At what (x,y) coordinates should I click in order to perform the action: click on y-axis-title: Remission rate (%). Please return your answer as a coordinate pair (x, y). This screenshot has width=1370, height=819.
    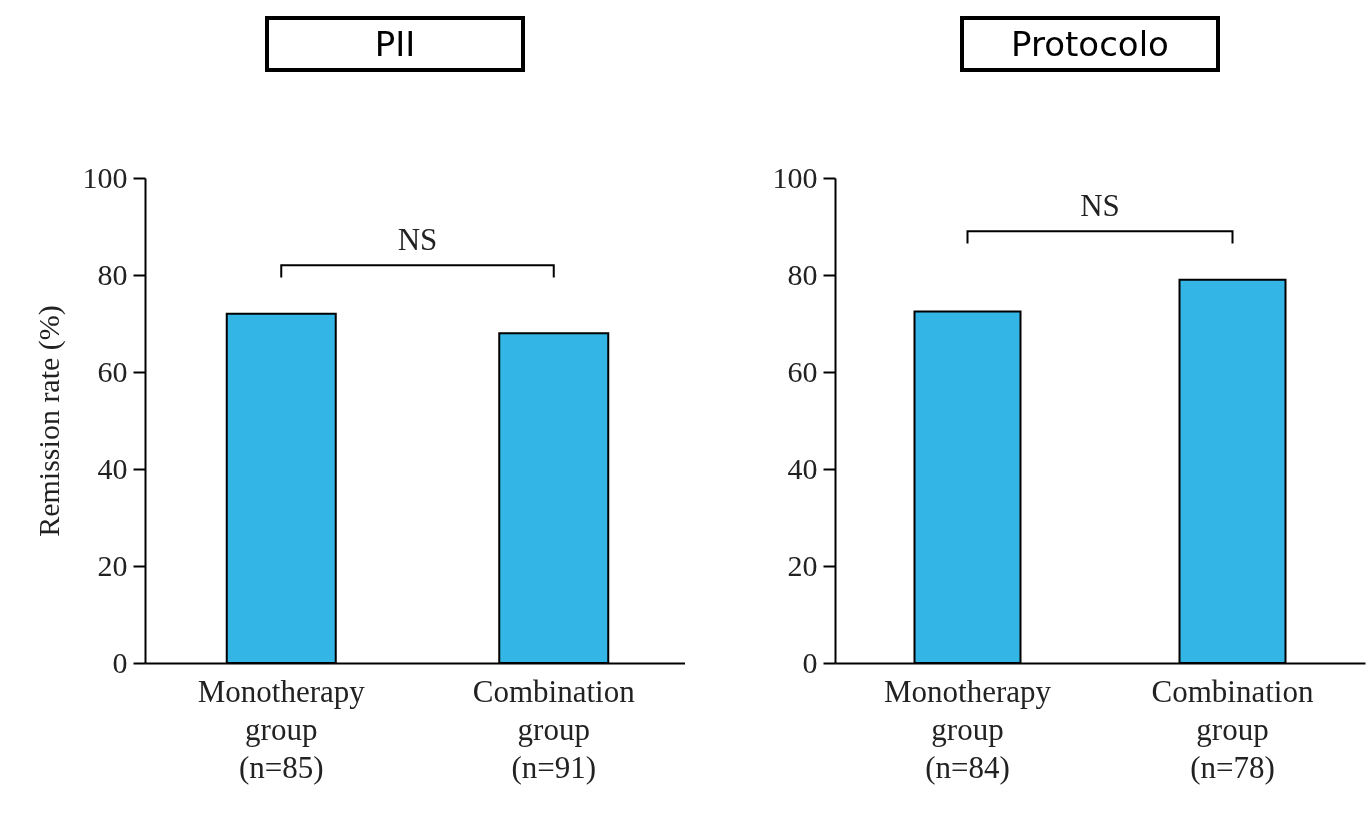
    Looking at the image, I should click on (48, 421).